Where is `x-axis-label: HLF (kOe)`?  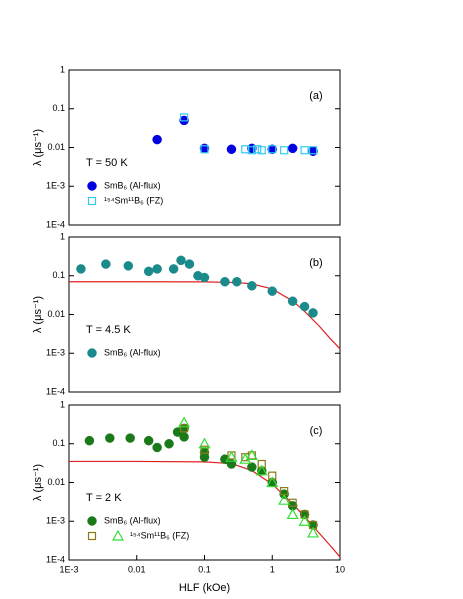 x-axis-label: HLF (kOe) is located at coordinates (204, 588).